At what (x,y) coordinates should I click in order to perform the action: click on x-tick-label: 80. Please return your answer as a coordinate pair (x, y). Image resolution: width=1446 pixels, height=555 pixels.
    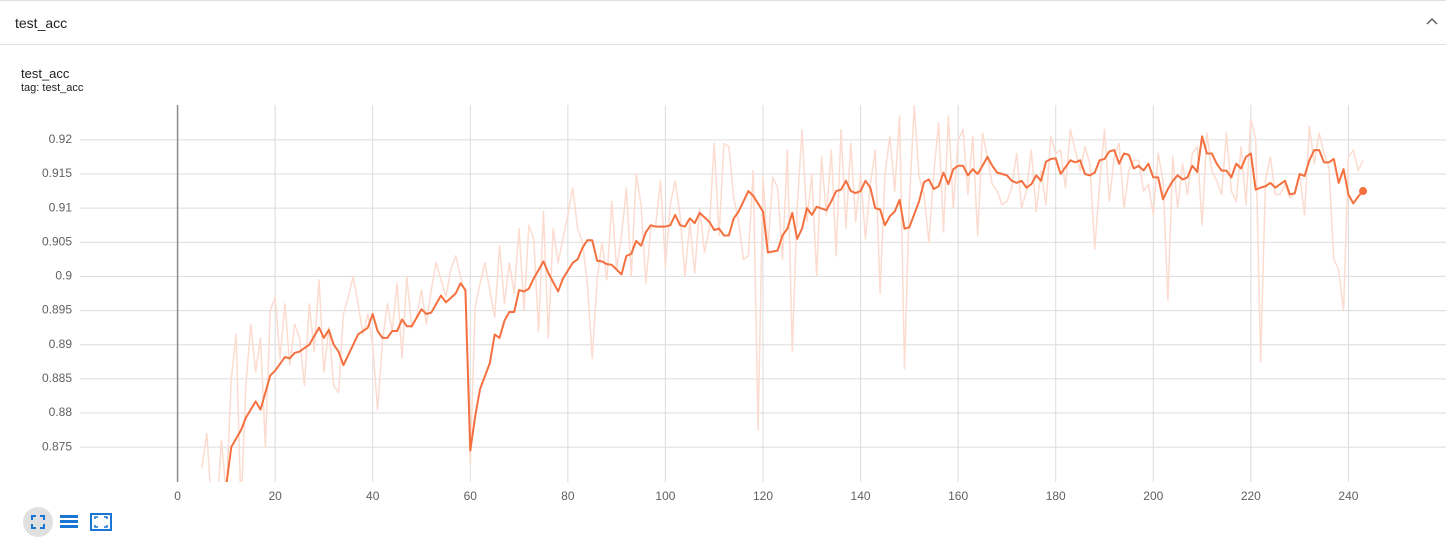
    Looking at the image, I should click on (568, 496).